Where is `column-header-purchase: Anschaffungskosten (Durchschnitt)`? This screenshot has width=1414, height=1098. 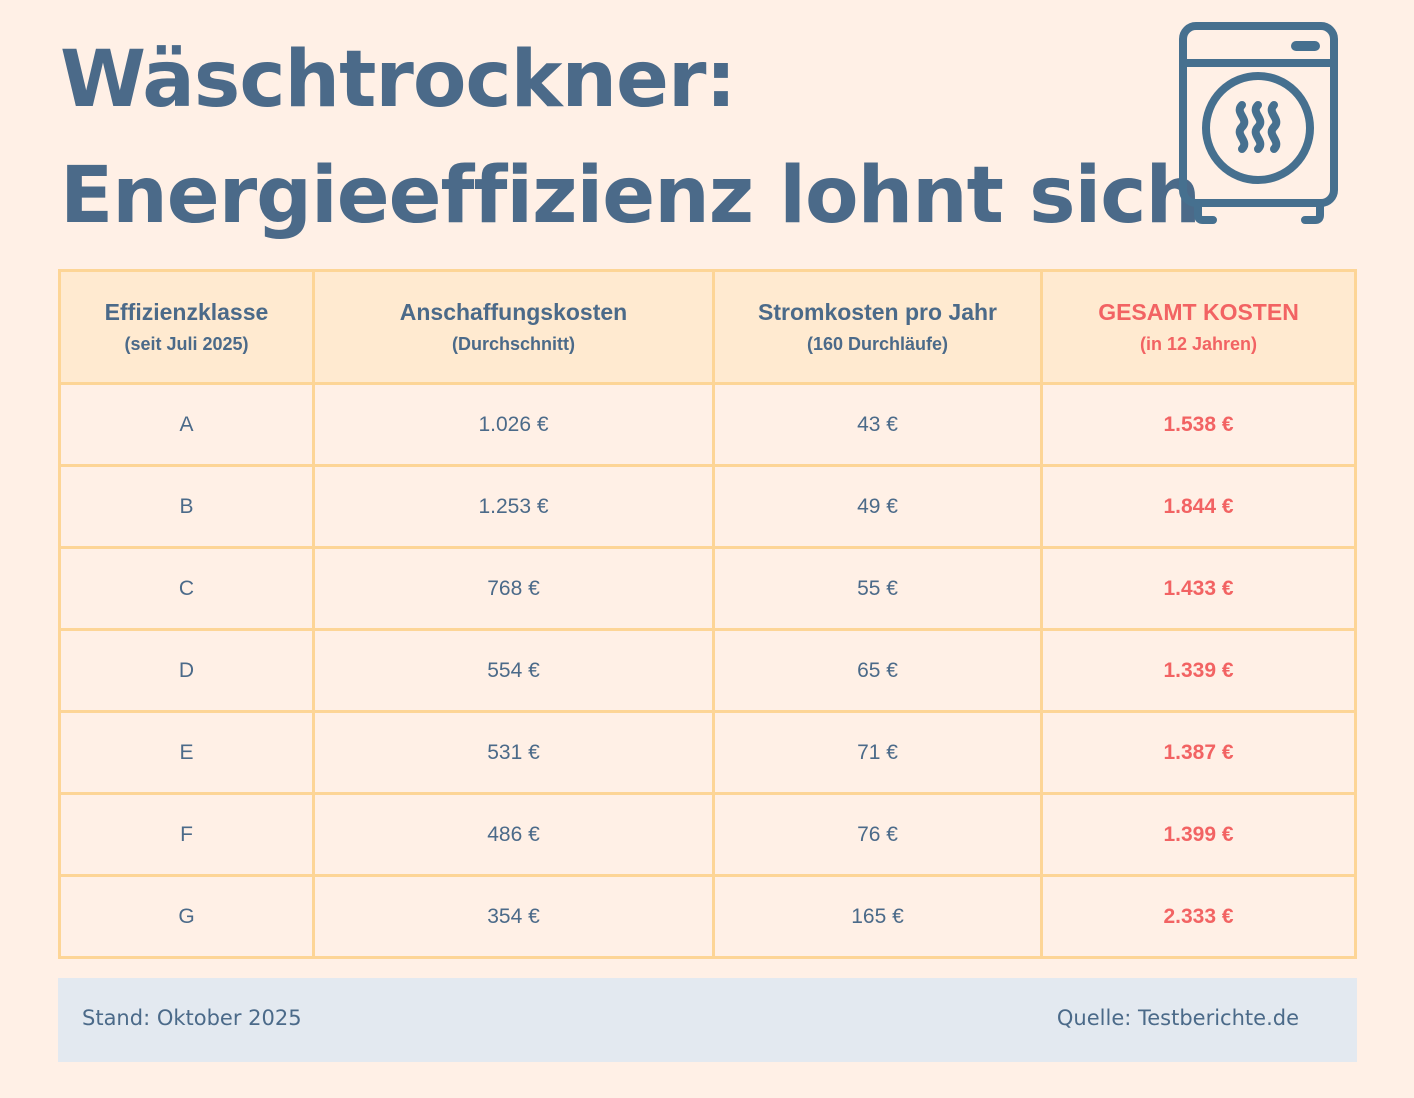 column-header-purchase: Anschaffungskosten (Durchschnitt) is located at coordinates (513, 327).